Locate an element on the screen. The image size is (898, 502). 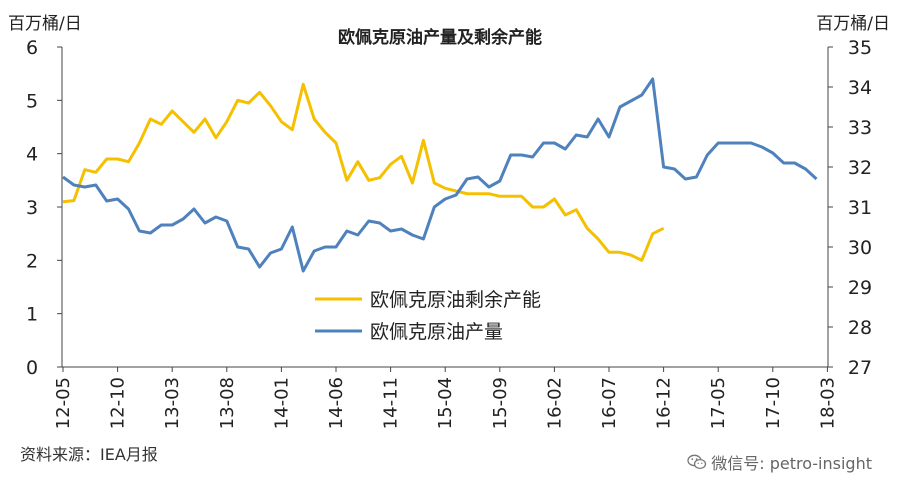
y-right-tick-label: 27 is located at coordinates (860, 368).